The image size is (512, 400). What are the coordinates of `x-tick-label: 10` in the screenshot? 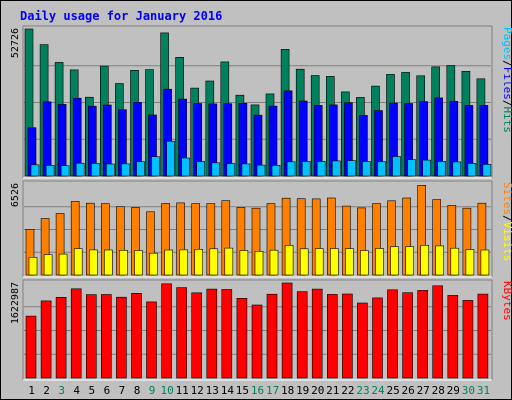 It's located at (166, 390).